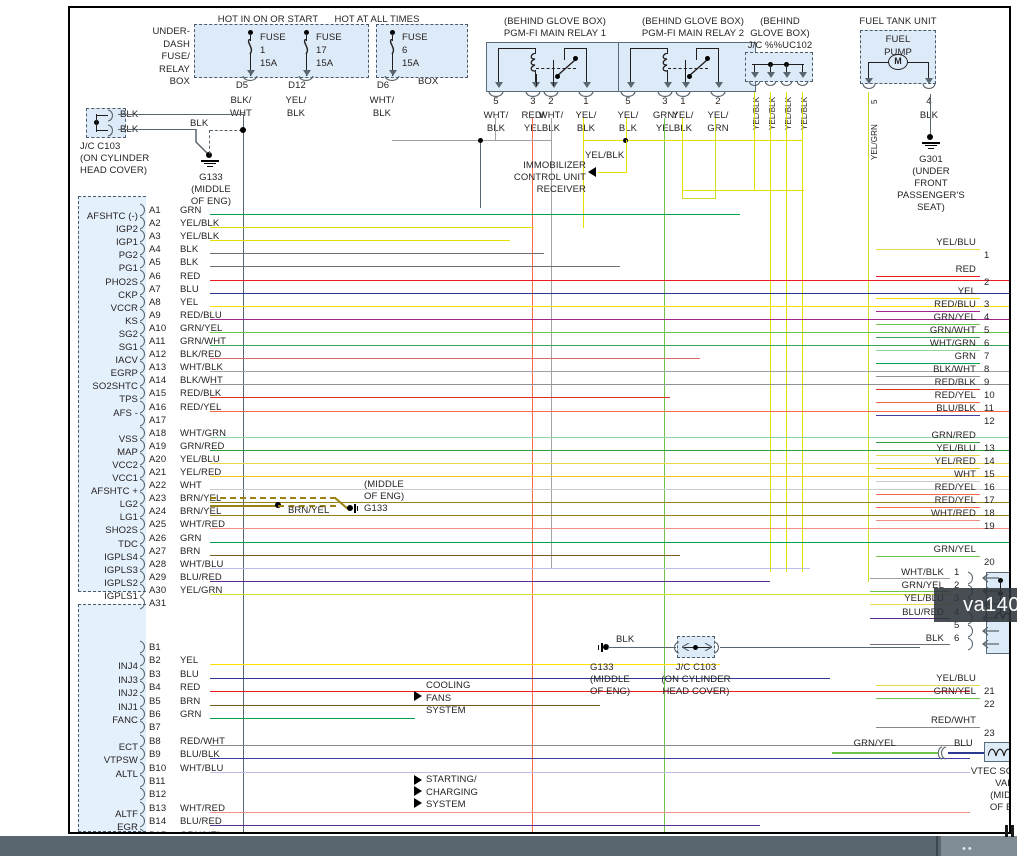 This screenshot has height=856, width=1017. I want to click on trunk-blk-a4, so click(480, 174).